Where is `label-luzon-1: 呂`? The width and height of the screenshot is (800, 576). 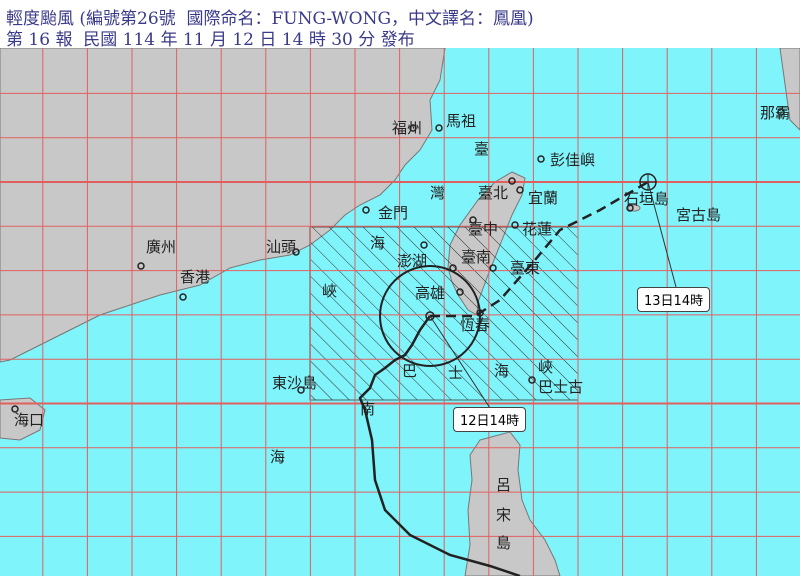
label-luzon-1: 呂 is located at coordinates (503, 485).